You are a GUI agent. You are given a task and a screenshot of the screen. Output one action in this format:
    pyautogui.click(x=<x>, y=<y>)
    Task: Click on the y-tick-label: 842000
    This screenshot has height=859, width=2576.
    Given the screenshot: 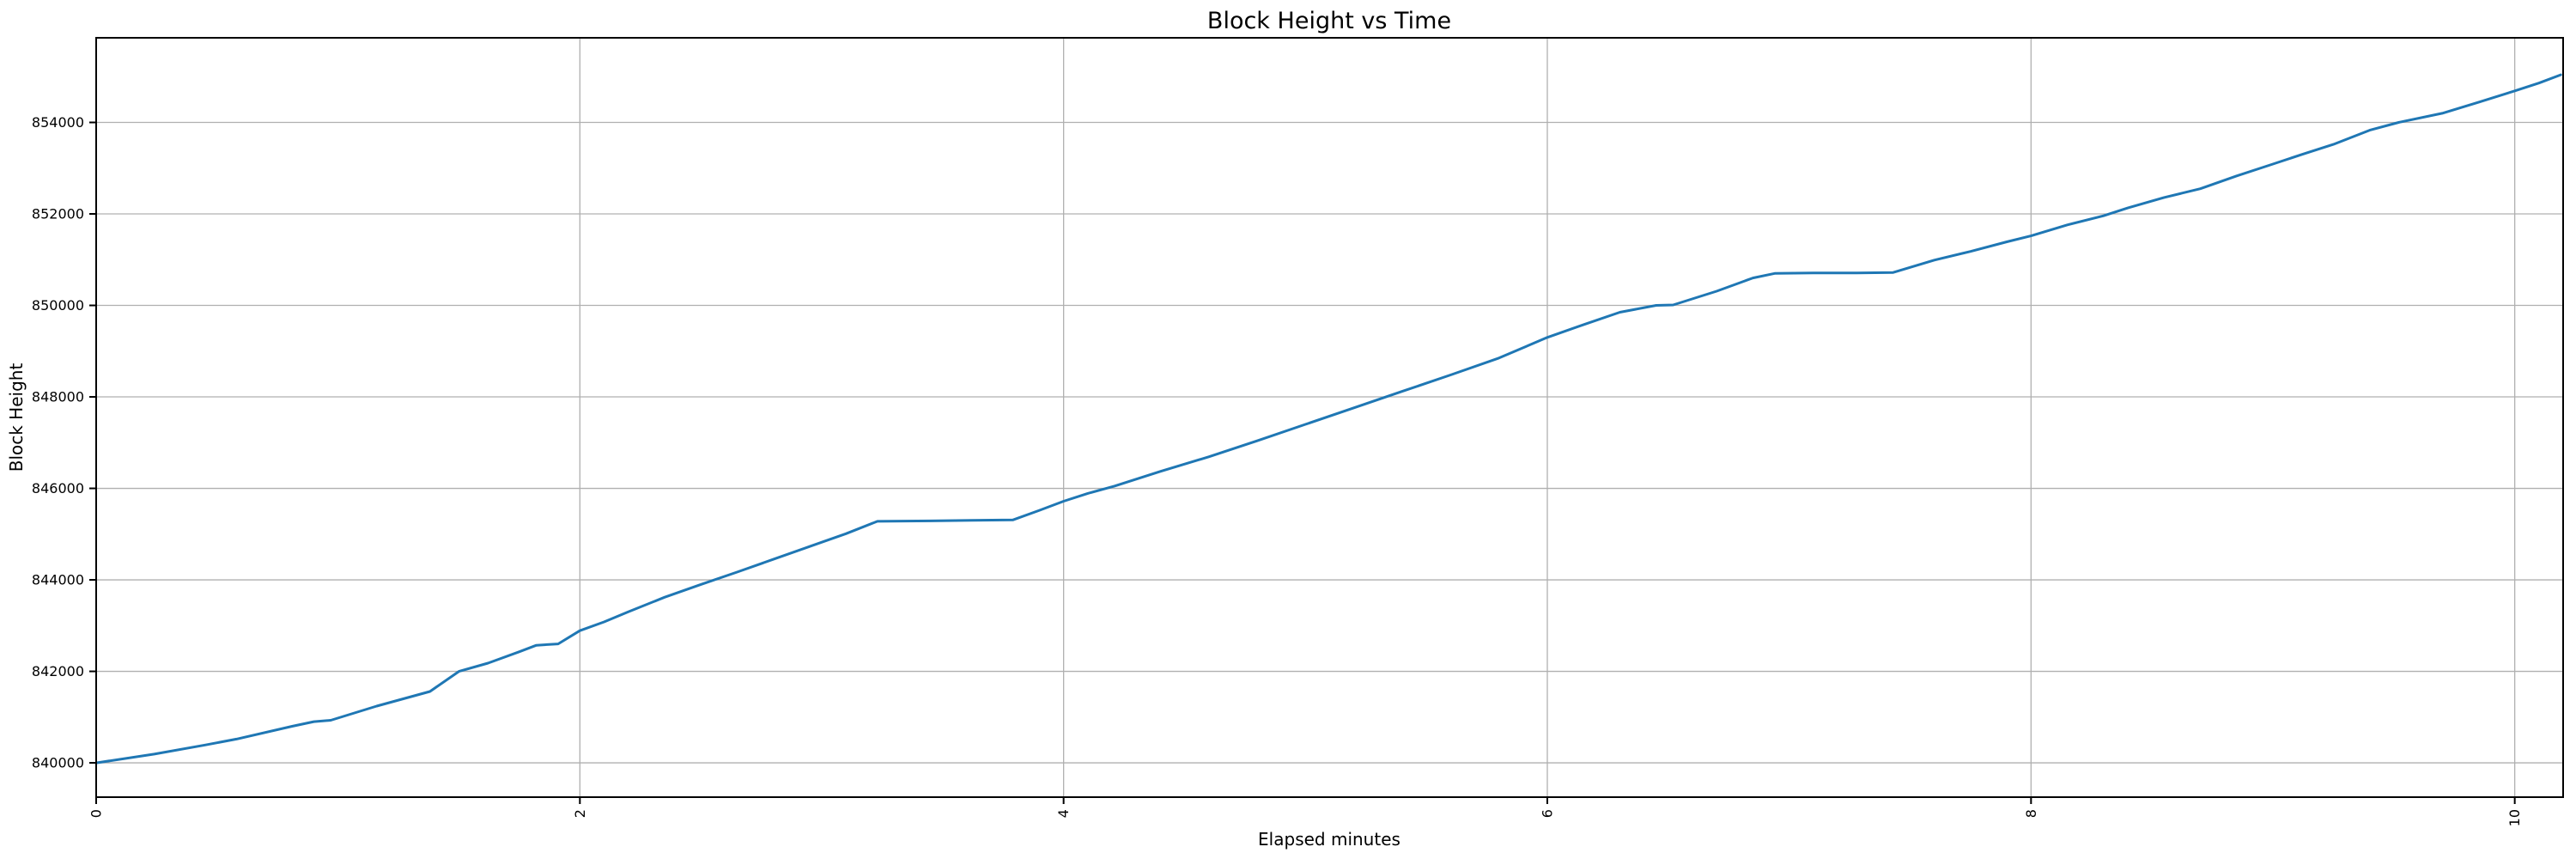 What is the action you would take?
    pyautogui.click(x=58, y=671)
    